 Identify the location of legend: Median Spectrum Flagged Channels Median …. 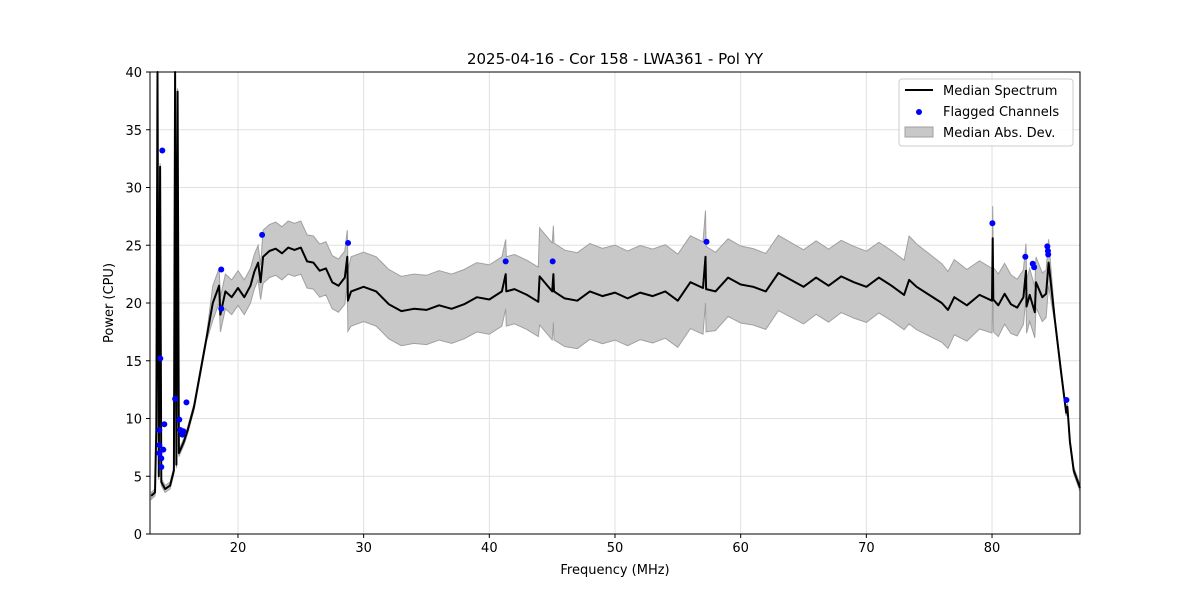
(986, 112).